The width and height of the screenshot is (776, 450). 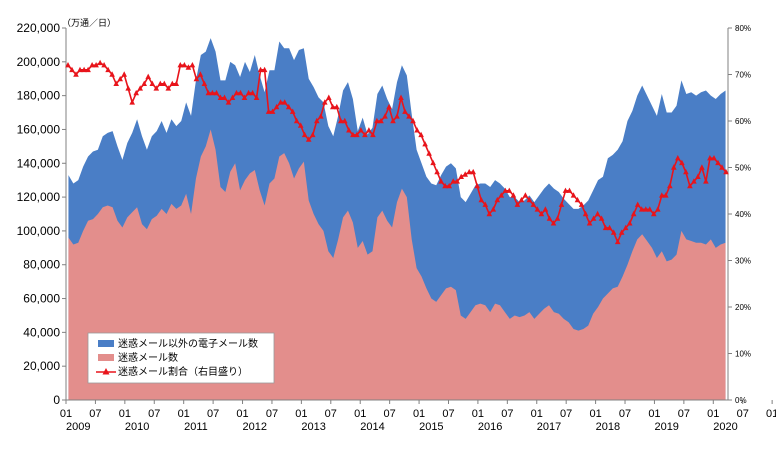 I want to click on y-right-tick-label: 30%, so click(x=743, y=261).